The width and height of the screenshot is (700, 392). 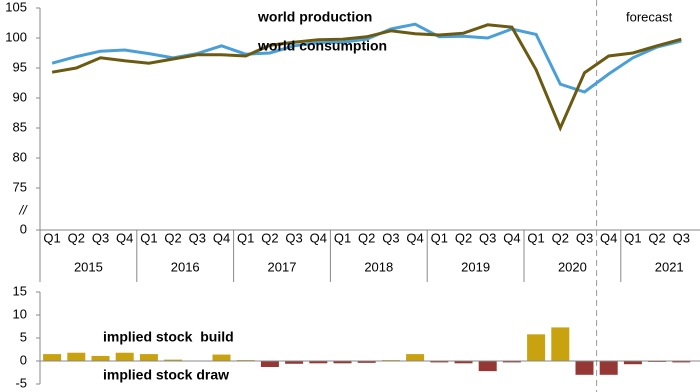 What do you see at coordinates (20, 126) in the screenshot?
I see `y-tick-label: 85` at bounding box center [20, 126].